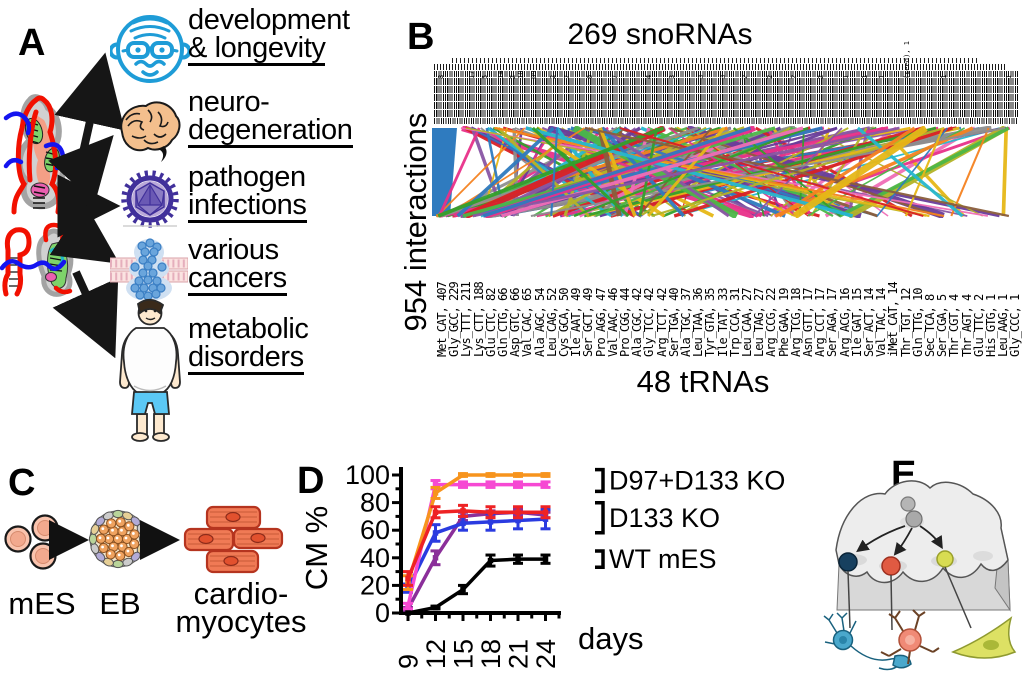 This screenshot has width=1023, height=691. What do you see at coordinates (649, 76) in the screenshot?
I see `snorna-tick-label: 4` at bounding box center [649, 76].